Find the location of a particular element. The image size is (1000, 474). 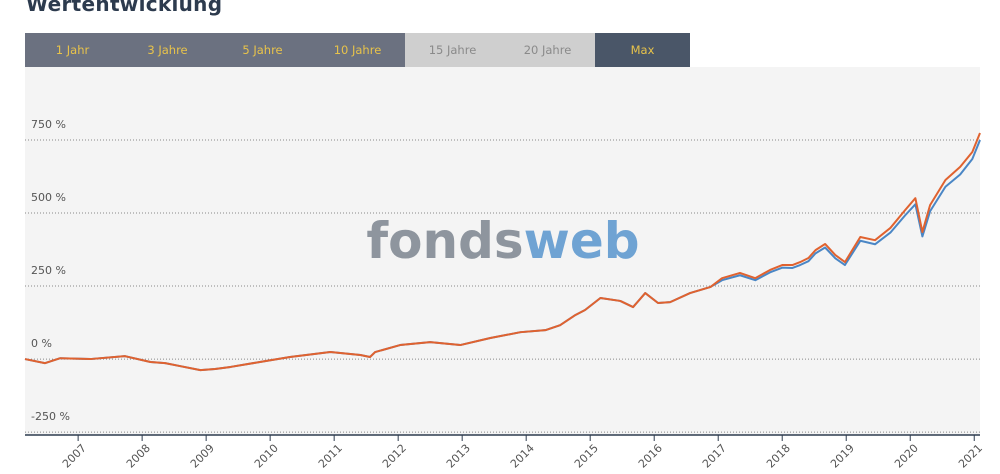

range-button: 10 Jahre is located at coordinates (357, 50).